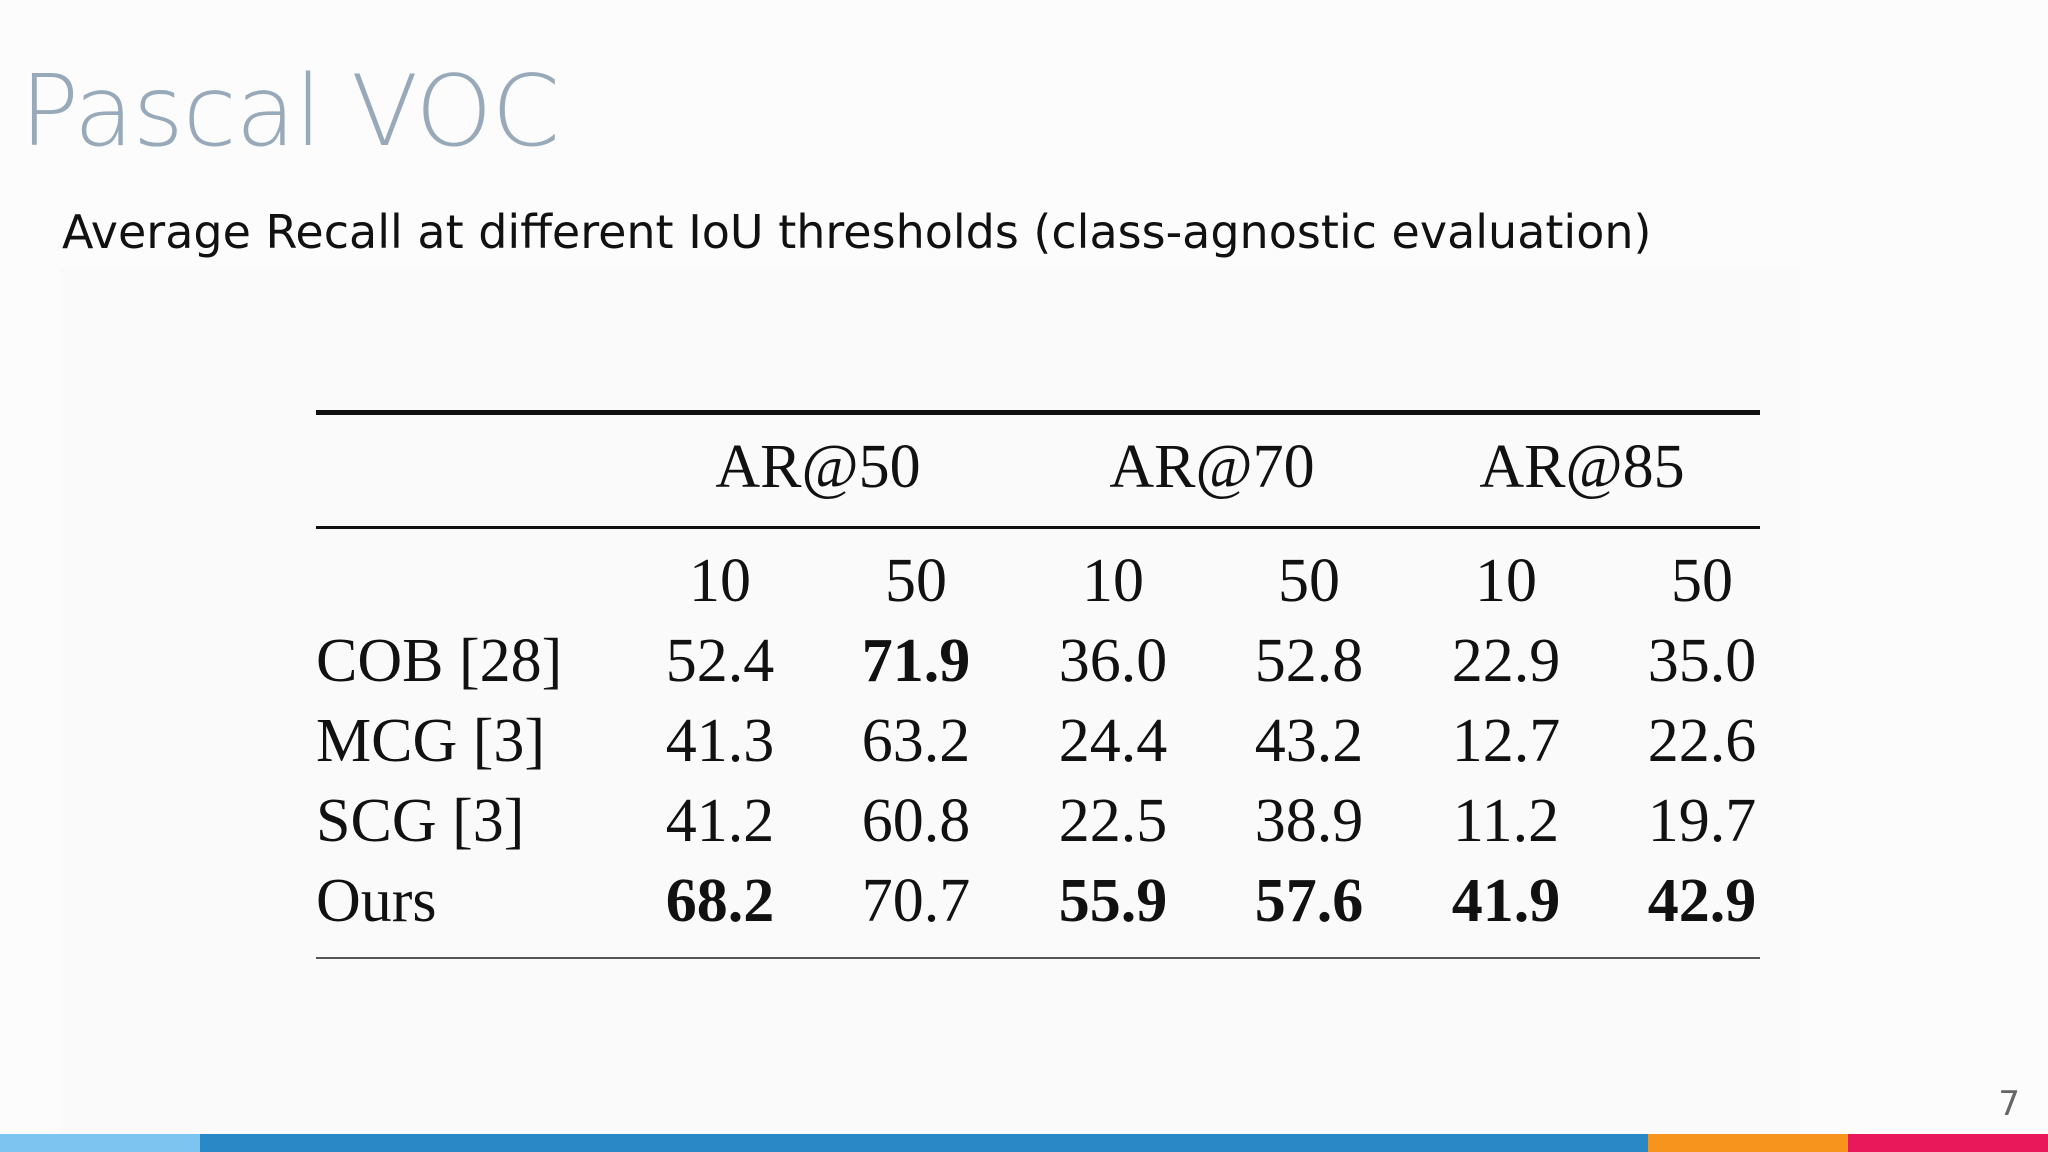 This screenshot has height=1152, width=2048. What do you see at coordinates (1702, 661) in the screenshot?
I see `table-cell: 35.0` at bounding box center [1702, 661].